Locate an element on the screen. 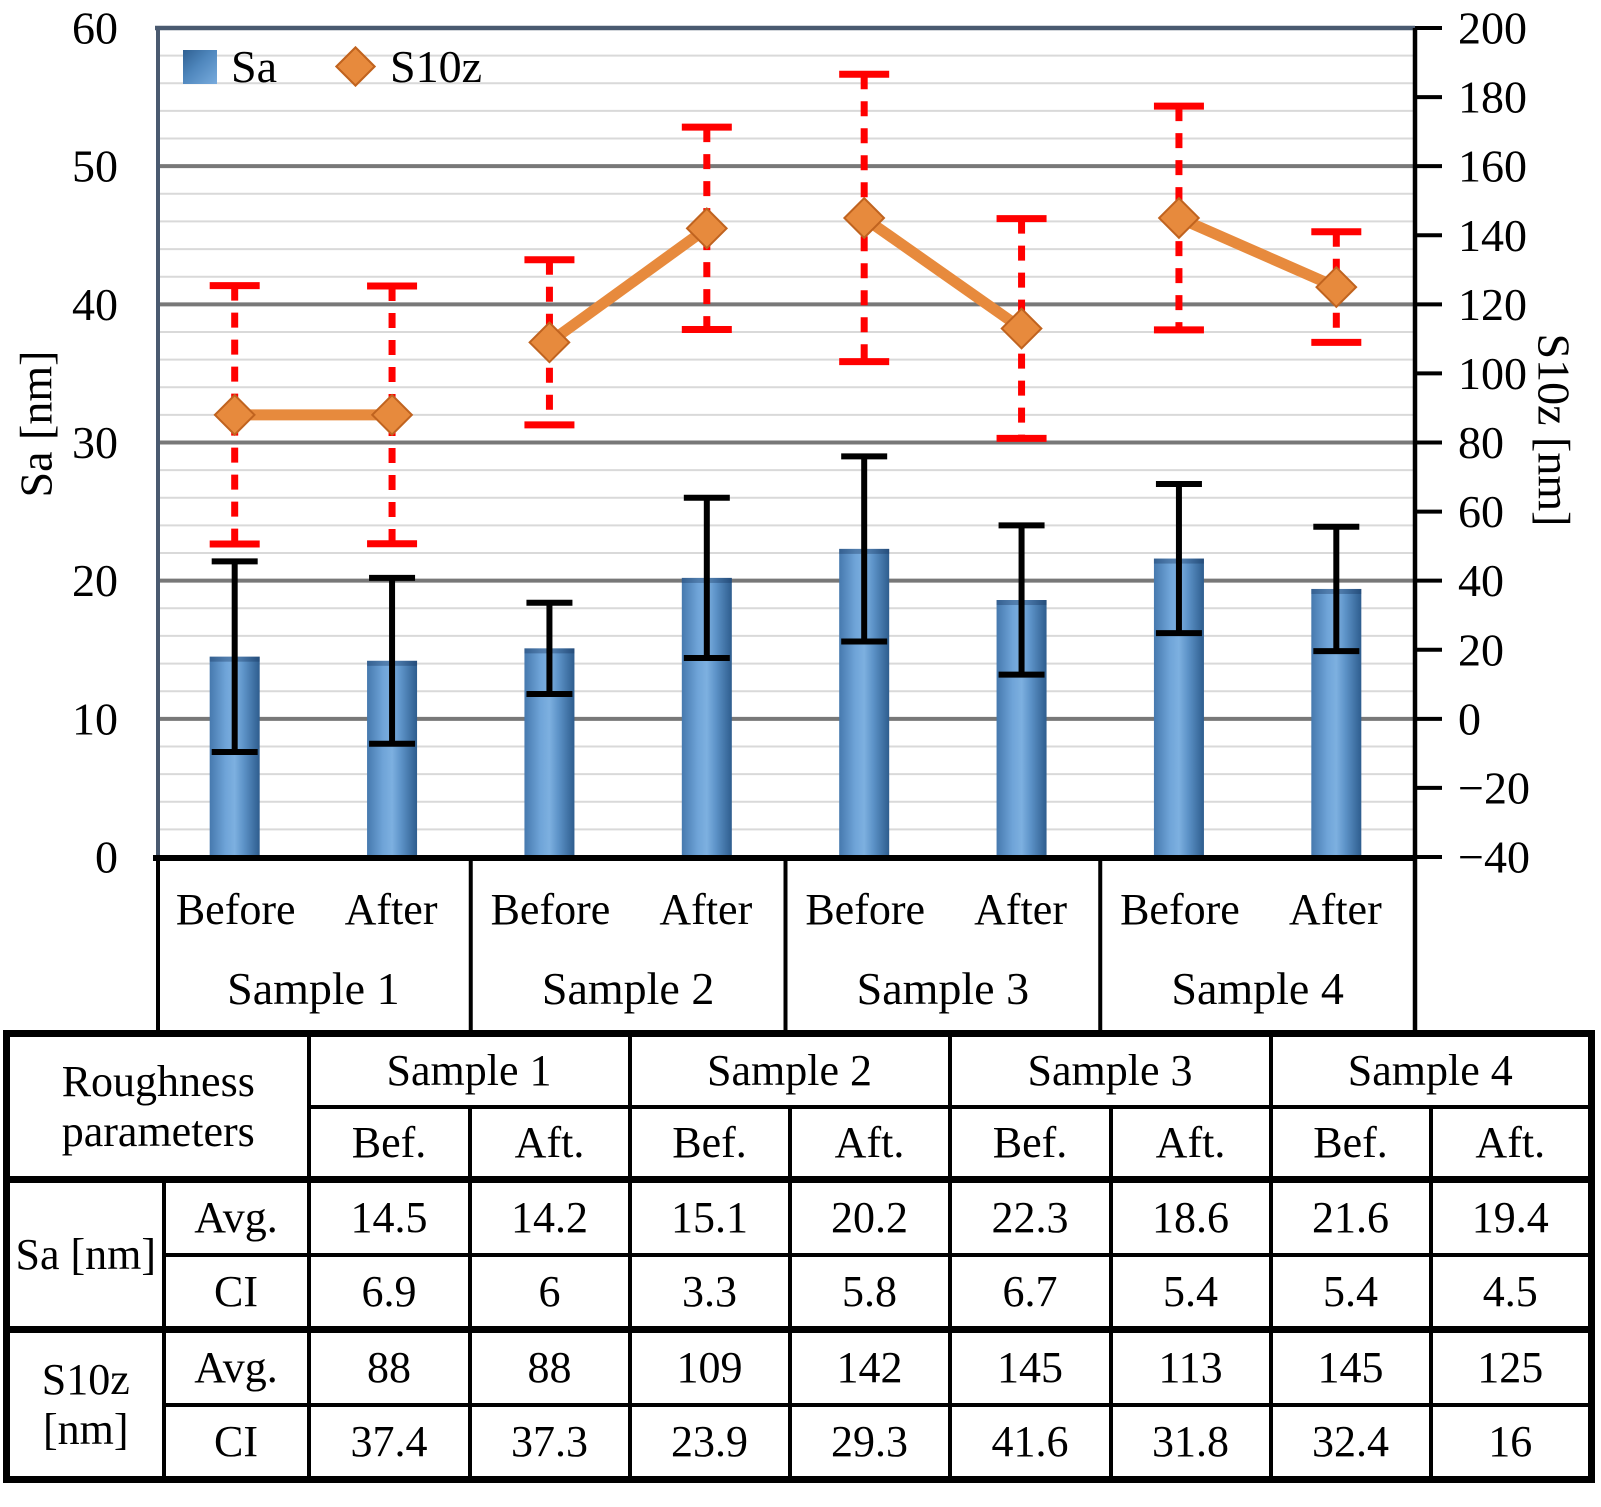  table-corner-header: Roughness parameters is located at coordinates (157, 1107).